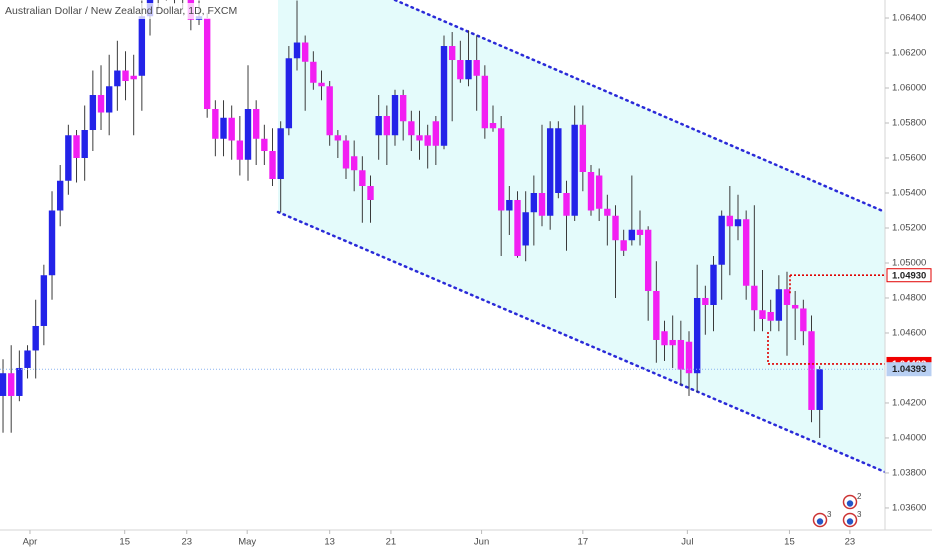 The height and width of the screenshot is (550, 932). I want to click on y-tick-label: 1.06000, so click(909, 88).